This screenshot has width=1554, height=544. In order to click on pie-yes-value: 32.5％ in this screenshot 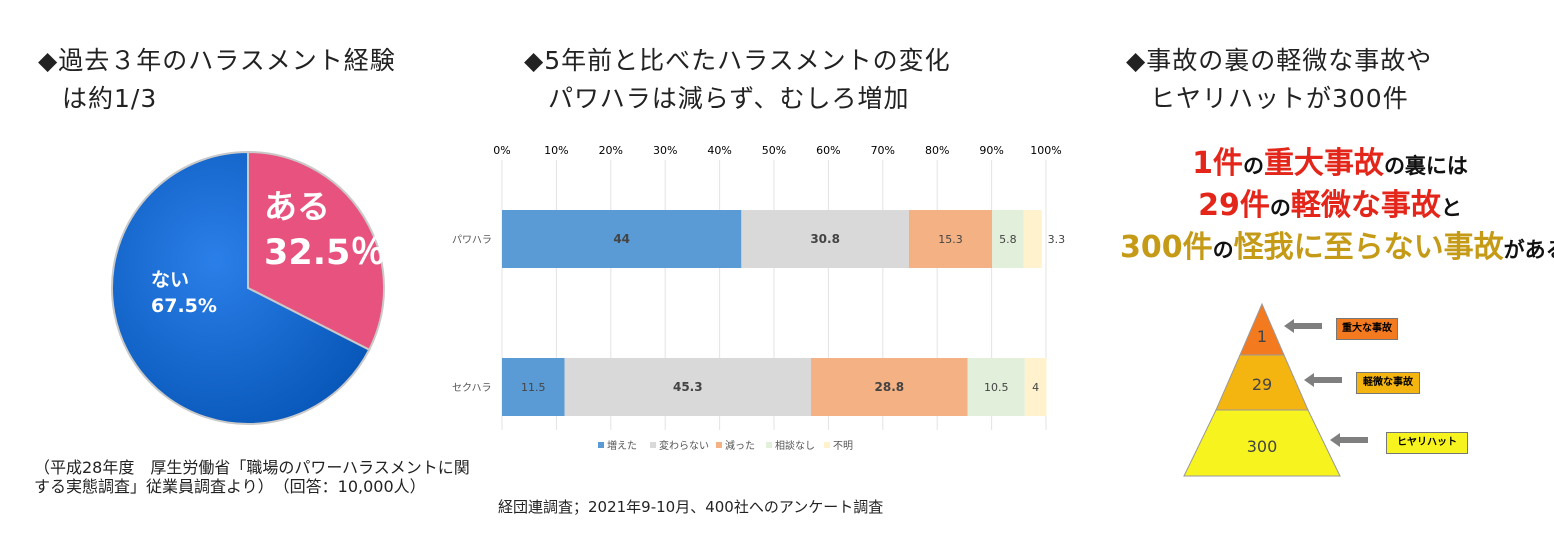, I will do `click(325, 253)`.